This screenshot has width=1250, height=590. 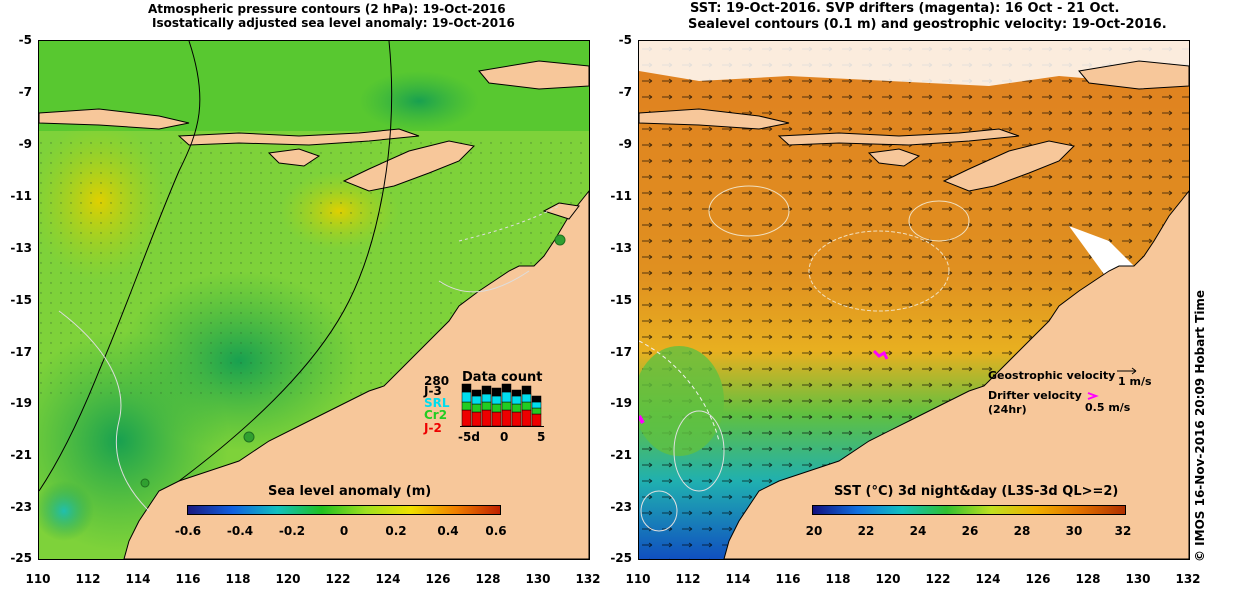 What do you see at coordinates (976, 491) in the screenshot?
I see `sst-colorbar-title: SST (°C) 3d night&day (L3S-3d QL>=2)` at bounding box center [976, 491].